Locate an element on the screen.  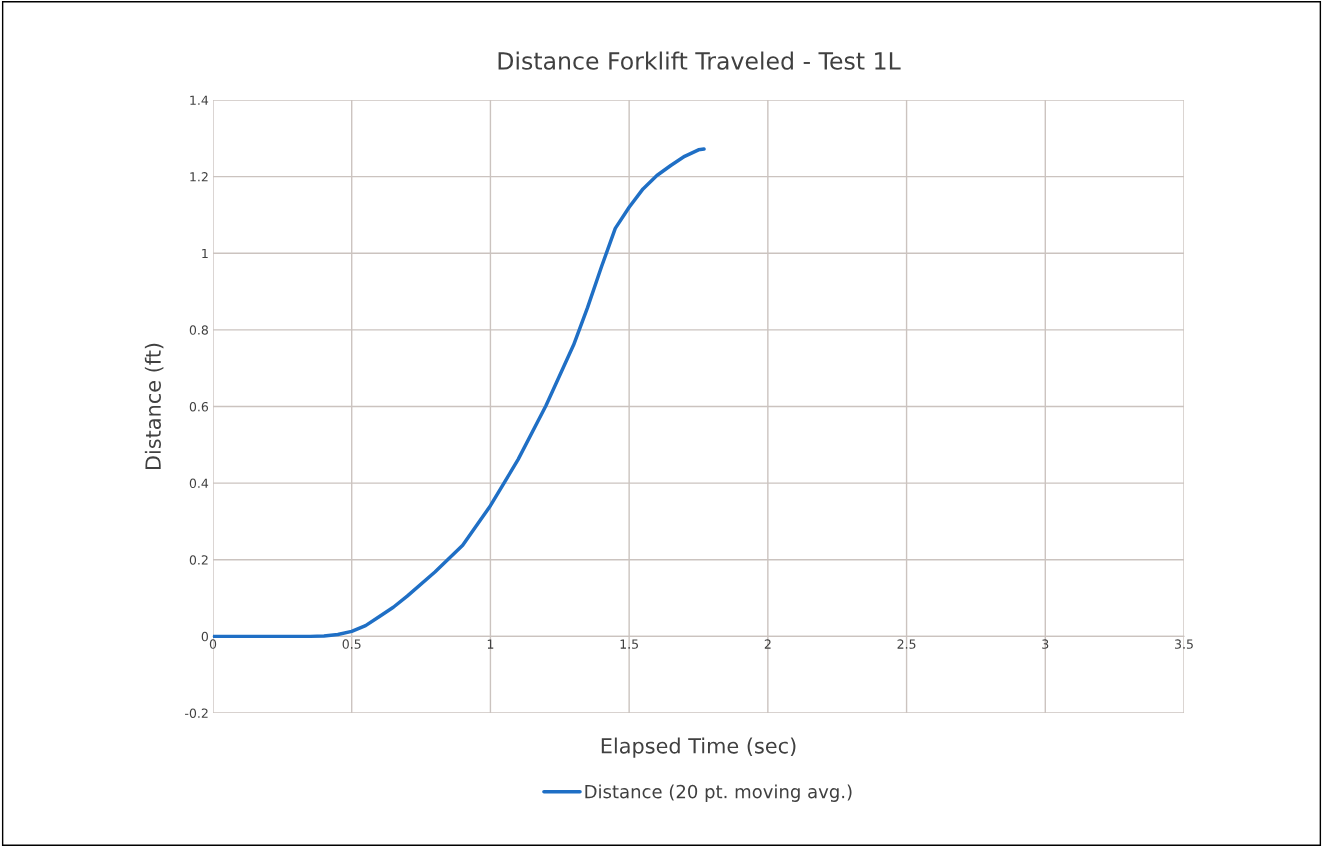
x-tick-label: 3.5 is located at coordinates (1184, 644).